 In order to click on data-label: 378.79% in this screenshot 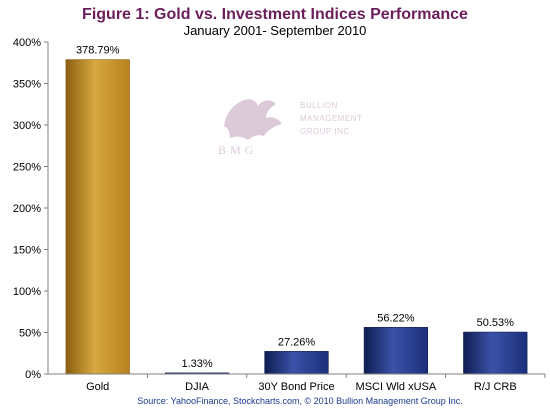, I will do `click(98, 51)`.